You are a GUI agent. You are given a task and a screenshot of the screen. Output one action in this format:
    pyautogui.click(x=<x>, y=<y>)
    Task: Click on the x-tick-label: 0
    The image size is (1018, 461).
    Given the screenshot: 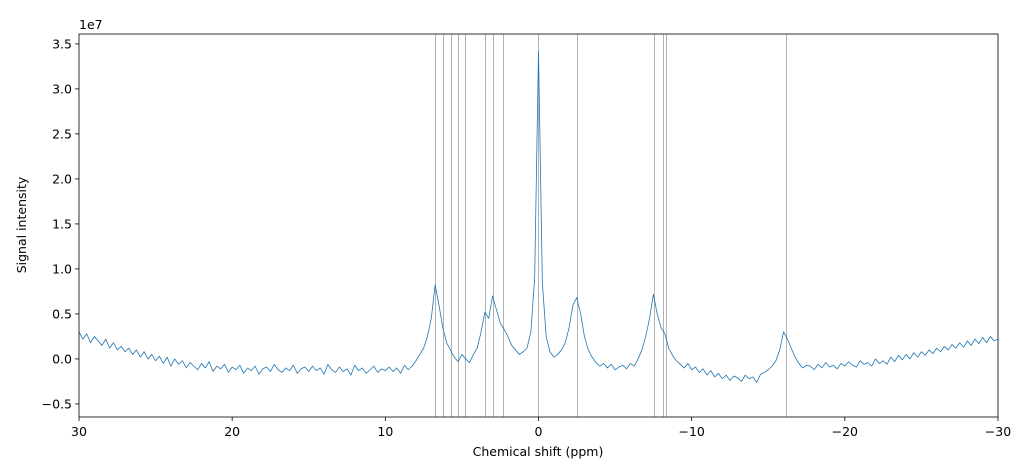 What is the action you would take?
    pyautogui.click(x=539, y=431)
    